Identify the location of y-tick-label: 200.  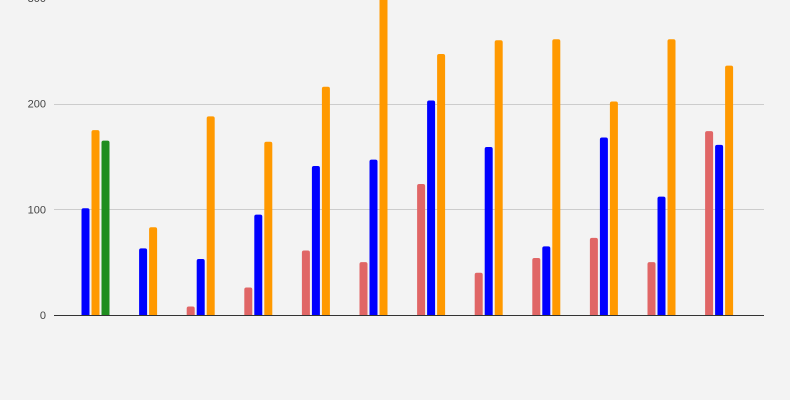
(37, 105).